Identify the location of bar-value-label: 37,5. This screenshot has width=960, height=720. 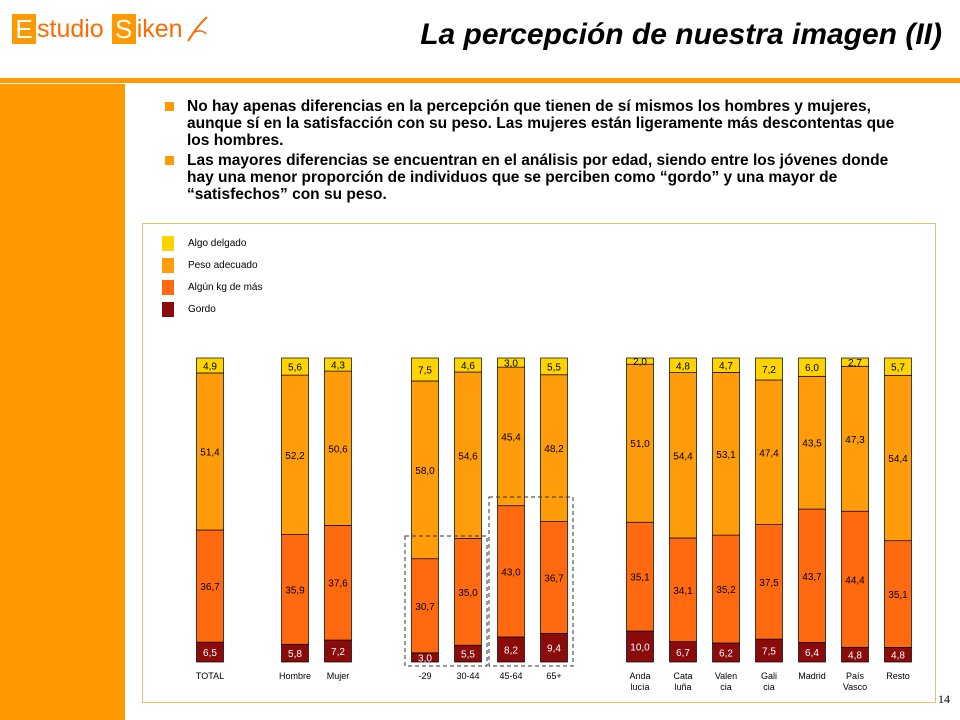
(769, 583).